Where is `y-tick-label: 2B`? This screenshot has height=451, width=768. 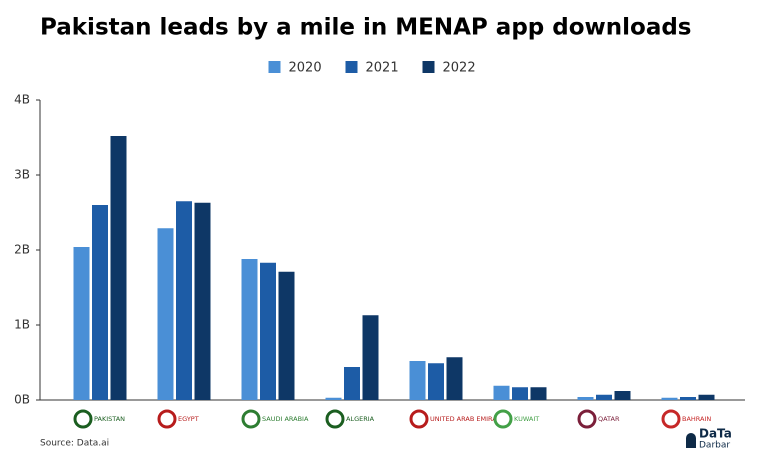
y-tick-label: 2B is located at coordinates (22, 250).